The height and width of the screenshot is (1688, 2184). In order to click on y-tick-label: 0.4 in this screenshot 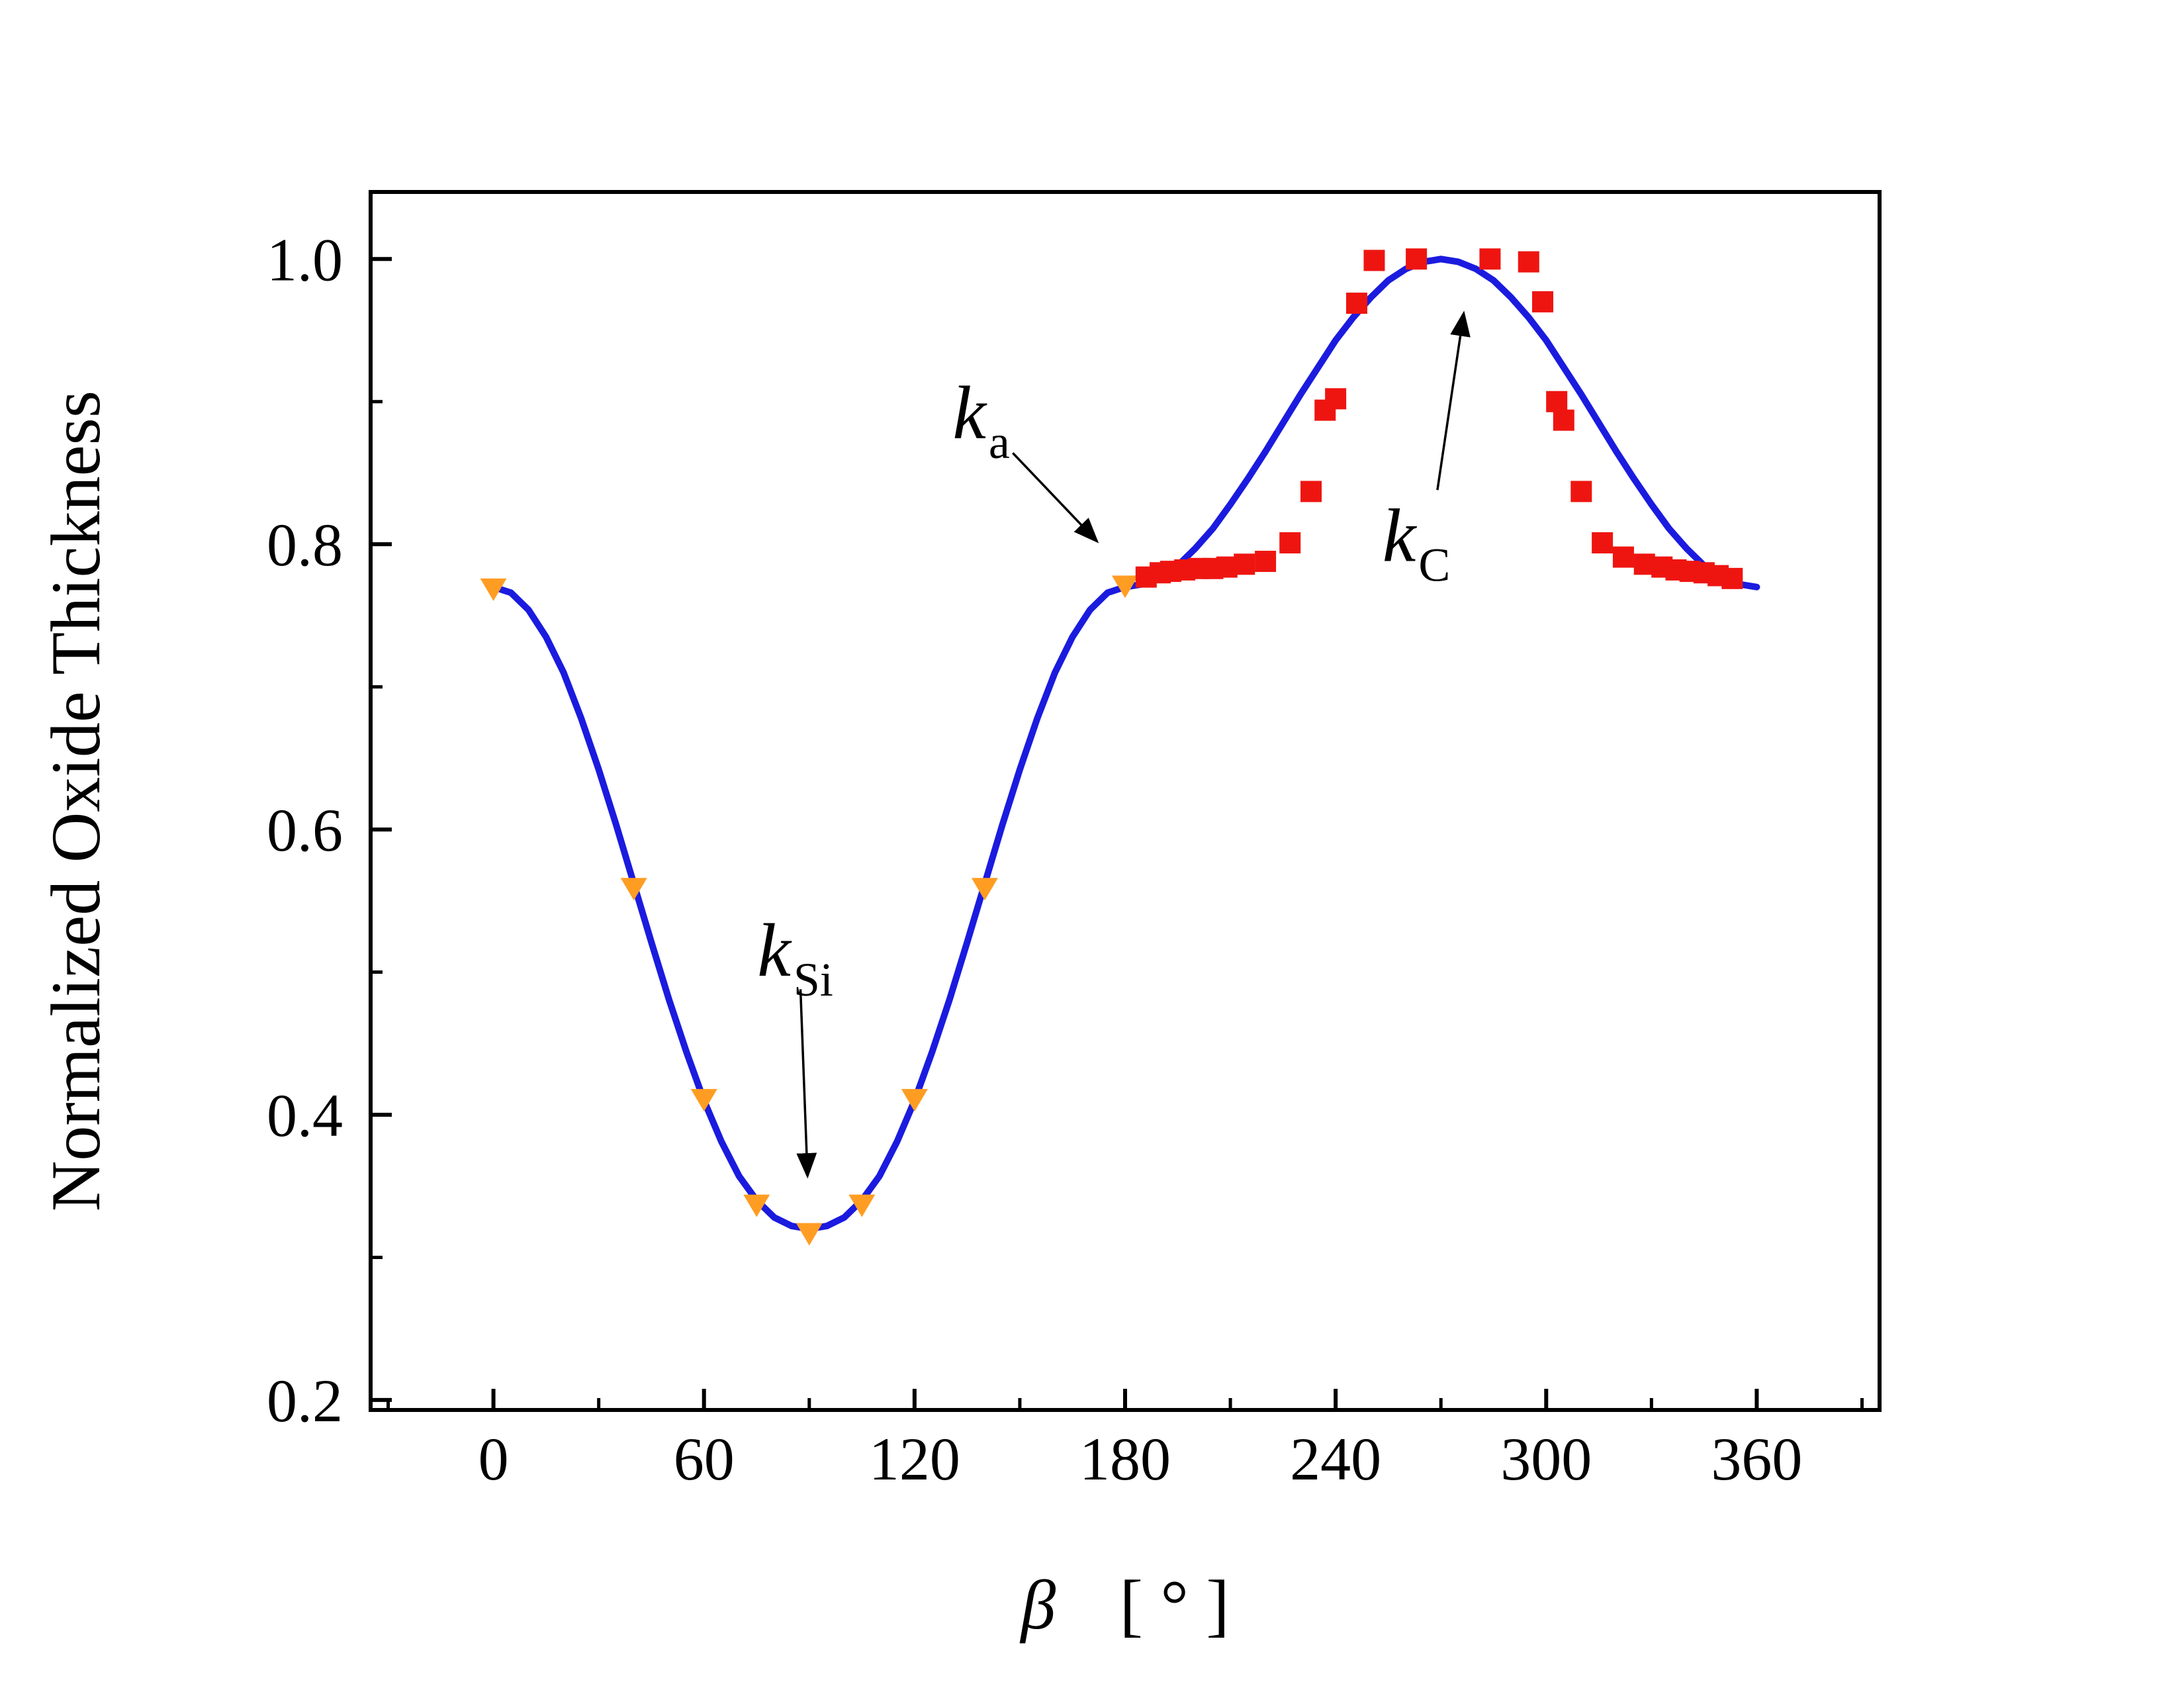, I will do `click(305, 1115)`.